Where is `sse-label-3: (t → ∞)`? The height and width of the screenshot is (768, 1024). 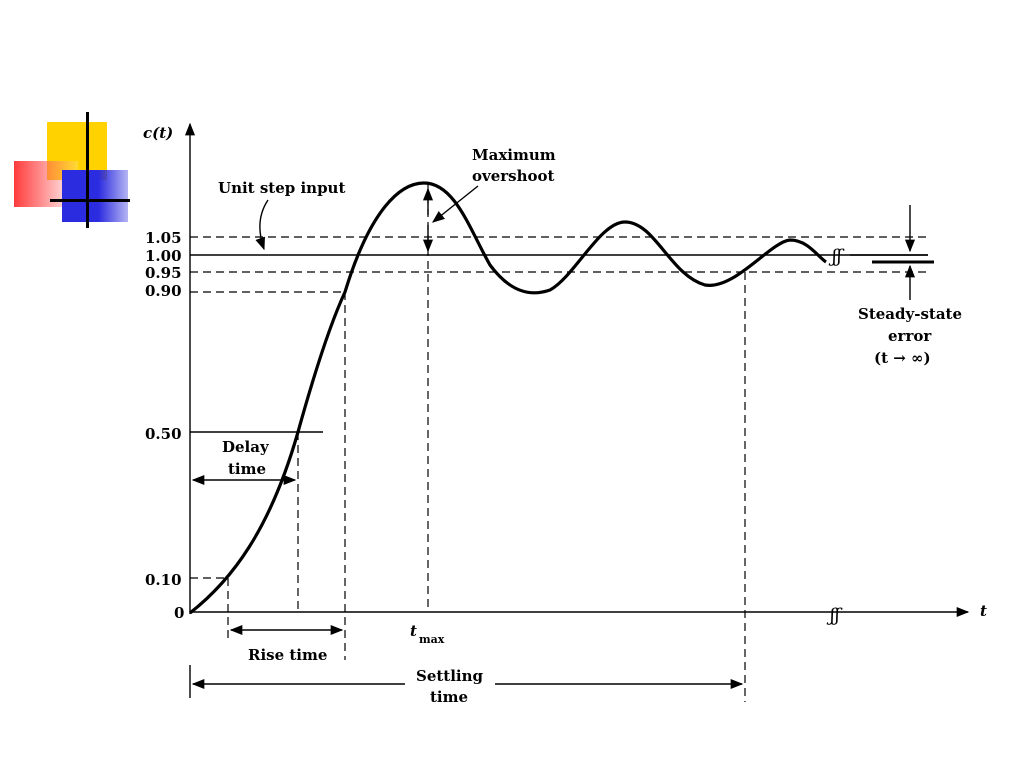 sse-label-3: (t → ∞) is located at coordinates (902, 358).